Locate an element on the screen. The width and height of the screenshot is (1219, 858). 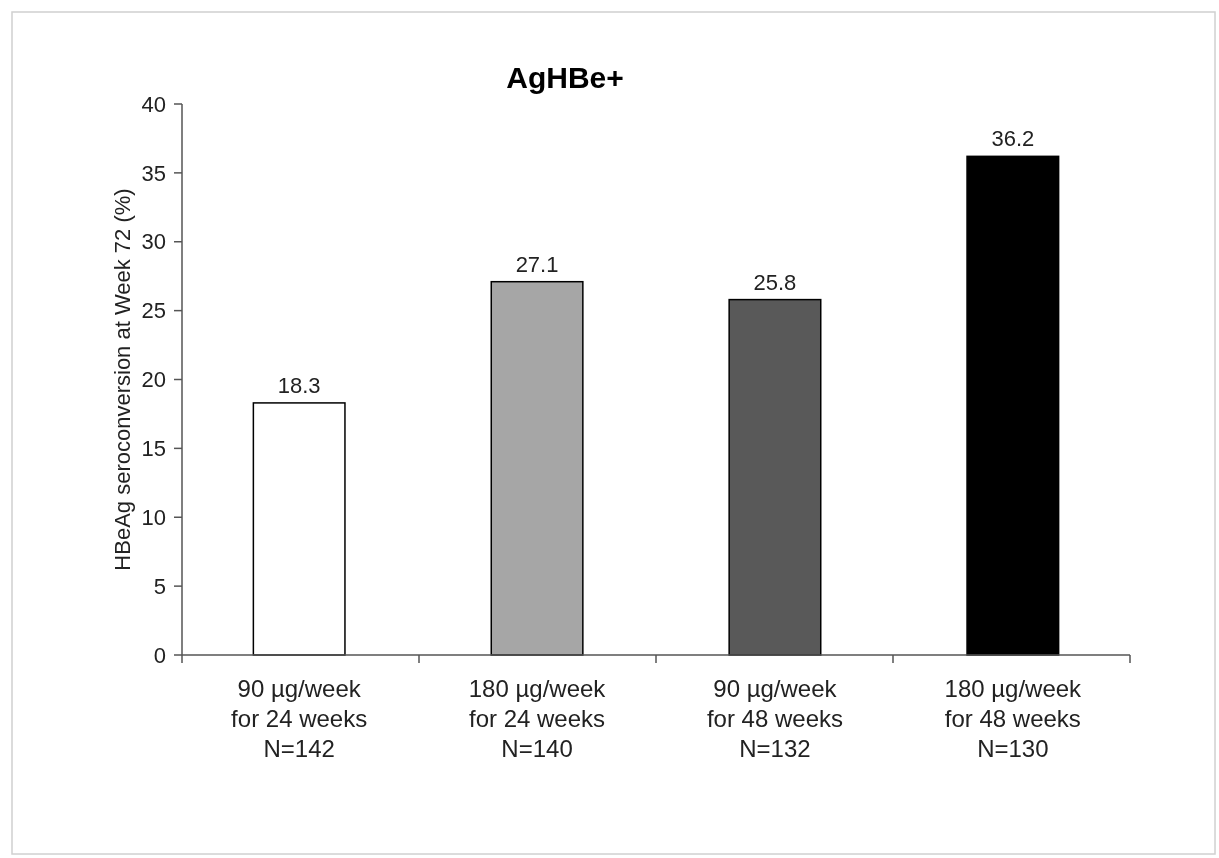
y-tick-label: 15 is located at coordinates (153, 449).